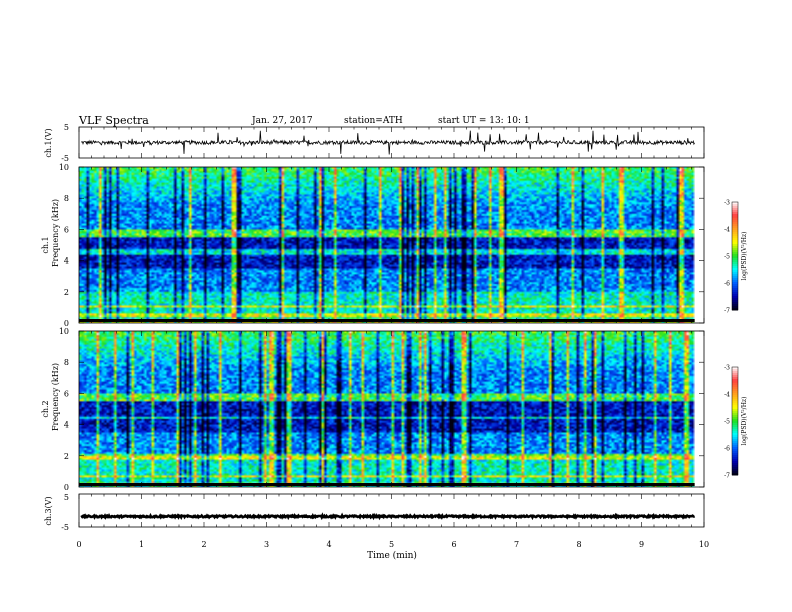 This screenshot has height=612, width=792. Describe the element at coordinates (64, 331) in the screenshot. I see `spec2-ytick-label: 10` at that location.